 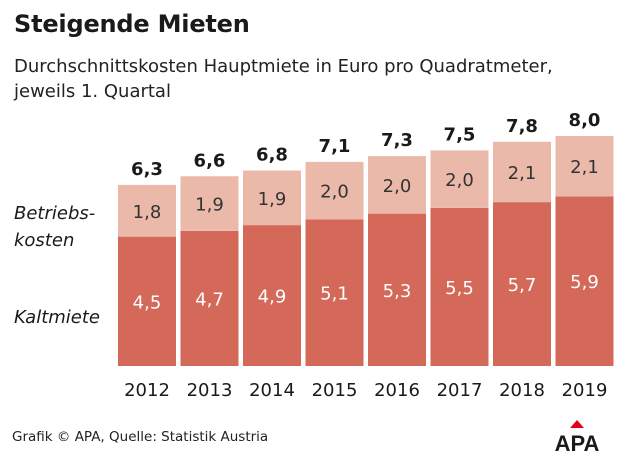 What do you see at coordinates (140, 437) in the screenshot?
I see `source-credit: Grafik © APA, Quelle: Statistik Austria` at bounding box center [140, 437].